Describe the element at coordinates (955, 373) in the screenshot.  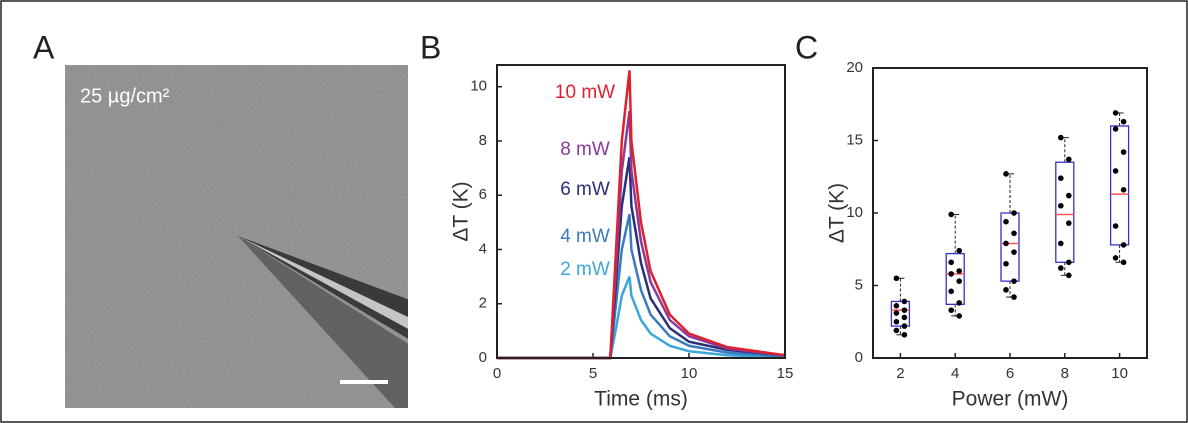
I see `x-tick-label: 4` at that location.